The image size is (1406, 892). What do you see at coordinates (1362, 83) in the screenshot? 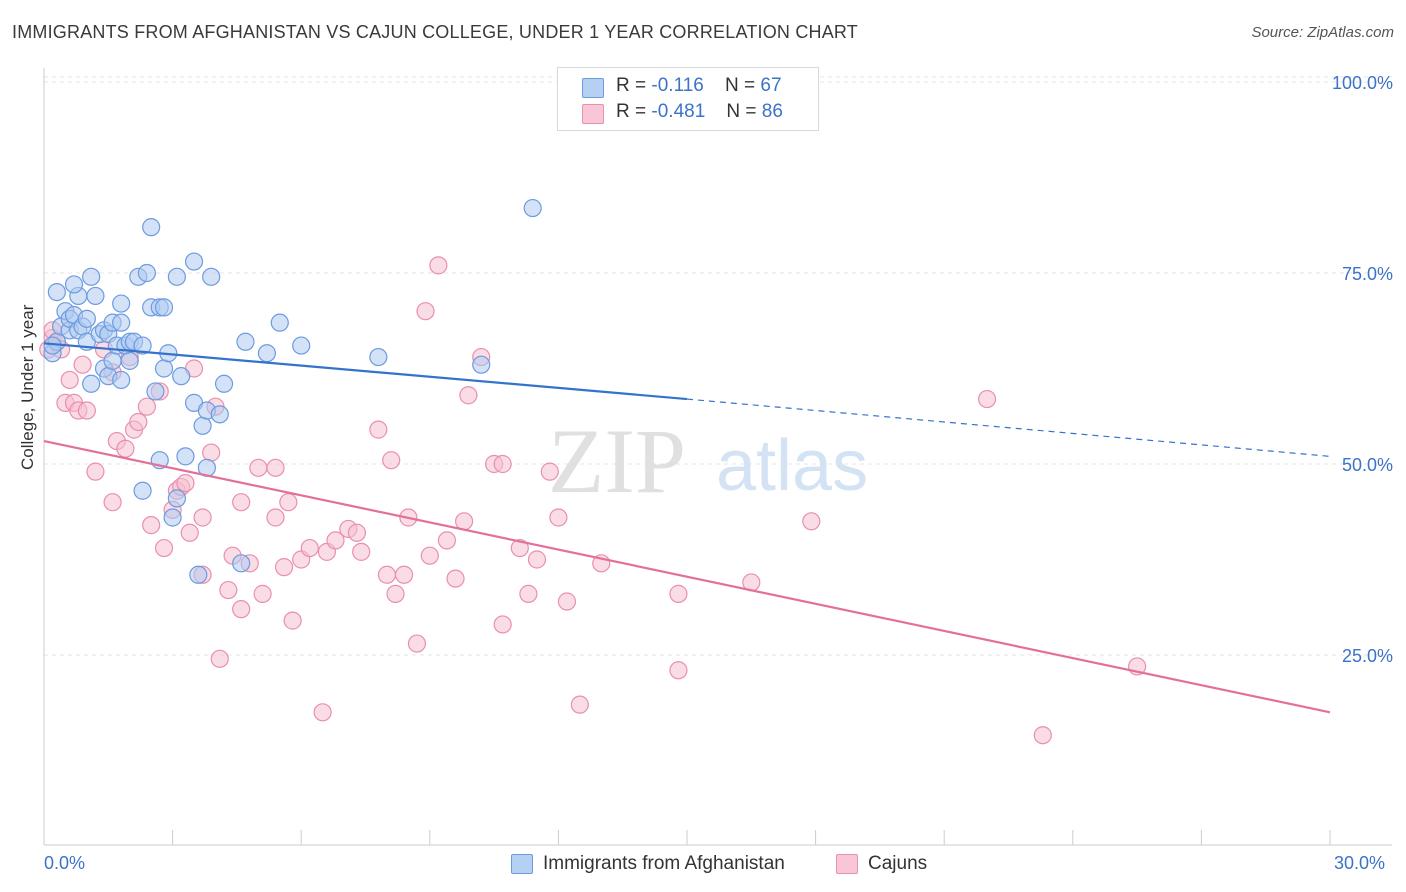
I see `y-tick-label: 100.0%` at bounding box center [1362, 83].